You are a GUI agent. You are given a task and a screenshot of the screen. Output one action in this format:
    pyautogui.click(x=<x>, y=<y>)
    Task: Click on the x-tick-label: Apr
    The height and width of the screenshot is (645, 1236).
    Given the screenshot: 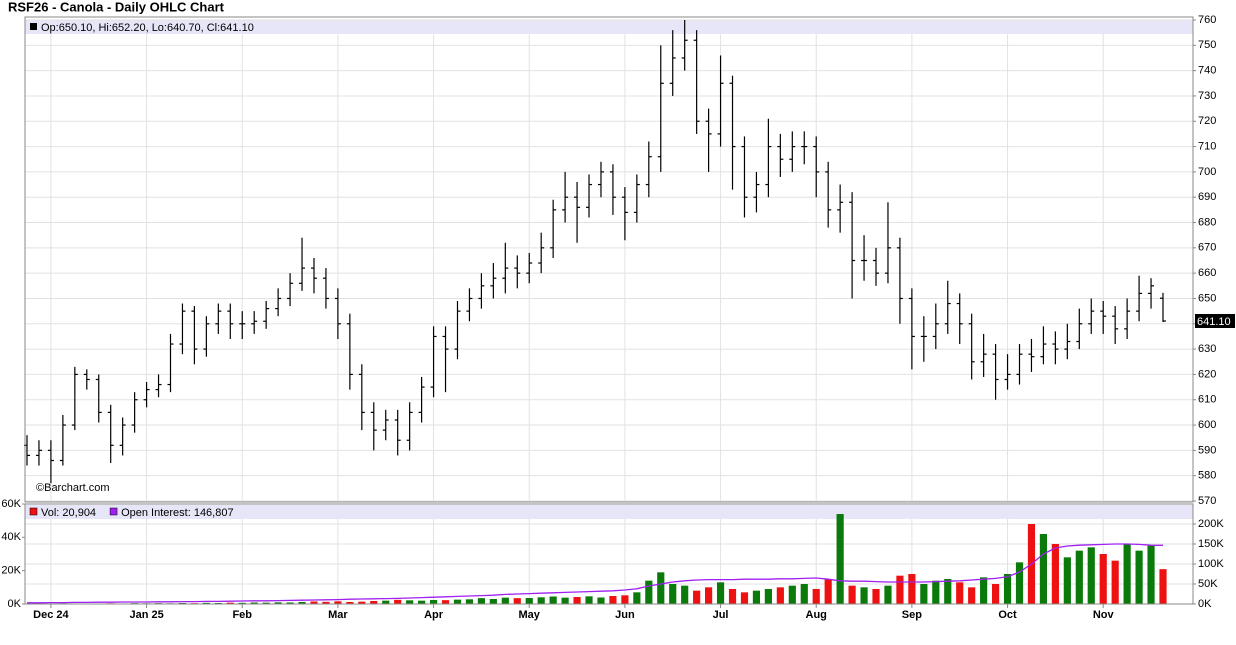 What is the action you would take?
    pyautogui.click(x=434, y=615)
    